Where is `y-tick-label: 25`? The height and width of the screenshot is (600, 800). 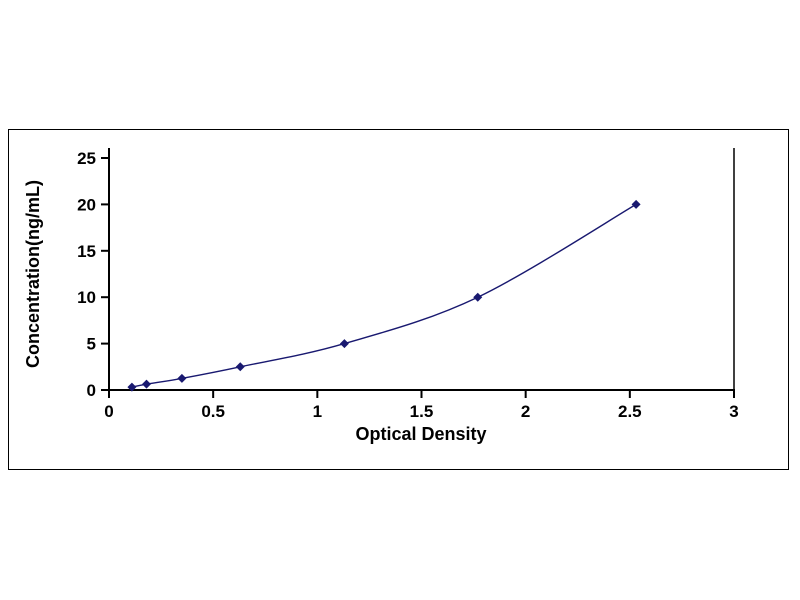 y-tick-label: 25 is located at coordinates (86, 158).